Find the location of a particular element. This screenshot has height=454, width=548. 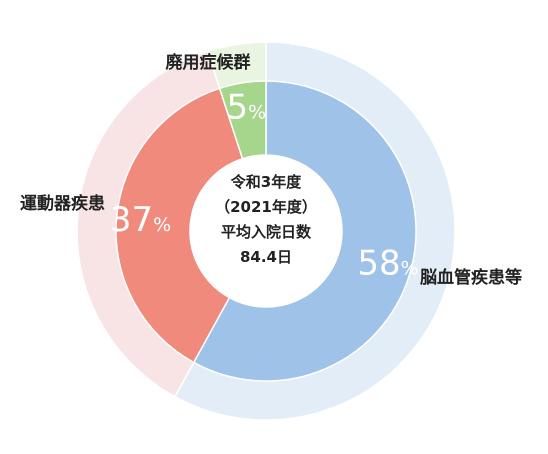

percent-label-disuse-syndrome: 5% is located at coordinates (246, 108).